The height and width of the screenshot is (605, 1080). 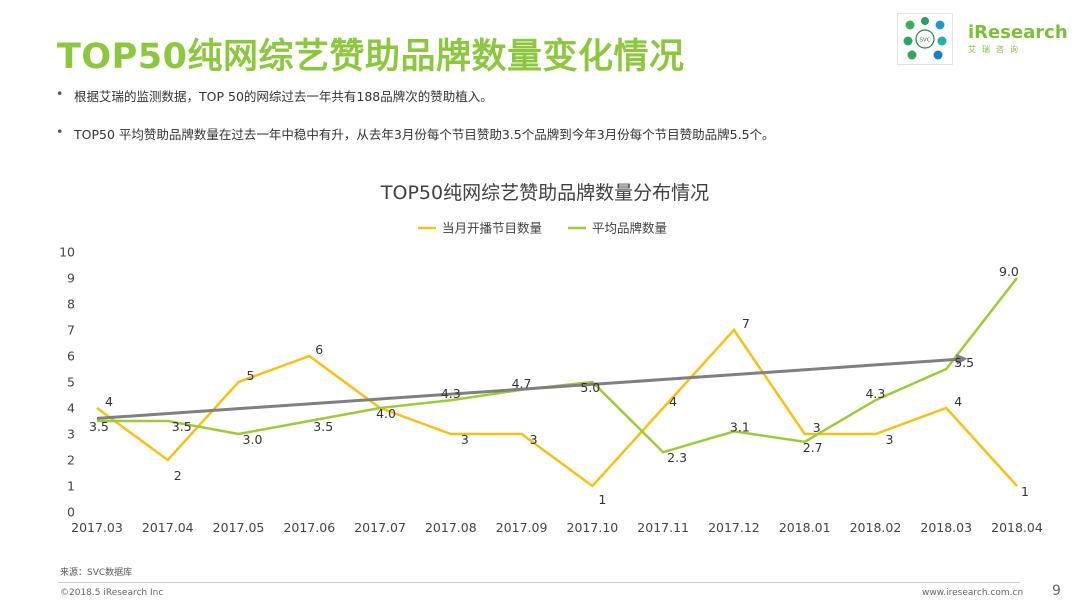 What do you see at coordinates (71, 356) in the screenshot?
I see `y-tick-label: 6` at bounding box center [71, 356].